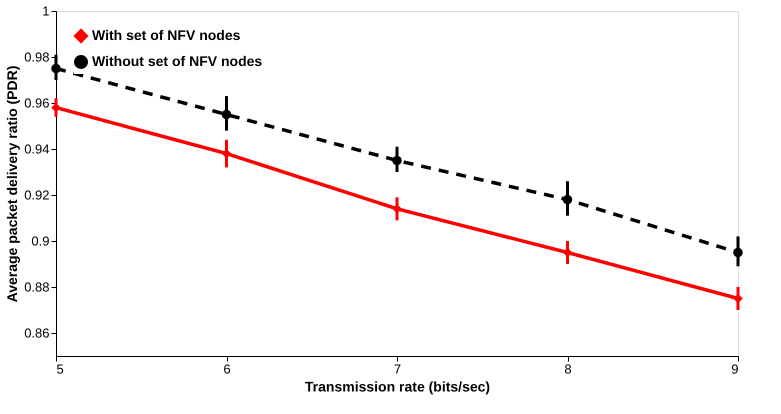 The width and height of the screenshot is (781, 414). I want to click on y-axis-title: Average packet delivery ratio (PDR), so click(12, 184).